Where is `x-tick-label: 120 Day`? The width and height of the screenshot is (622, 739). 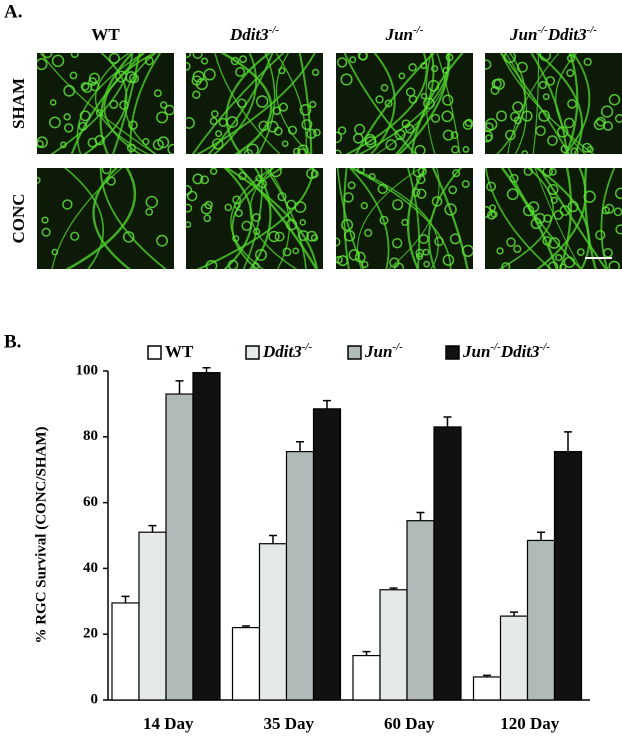 x-tick-label: 120 Day is located at coordinates (530, 723).